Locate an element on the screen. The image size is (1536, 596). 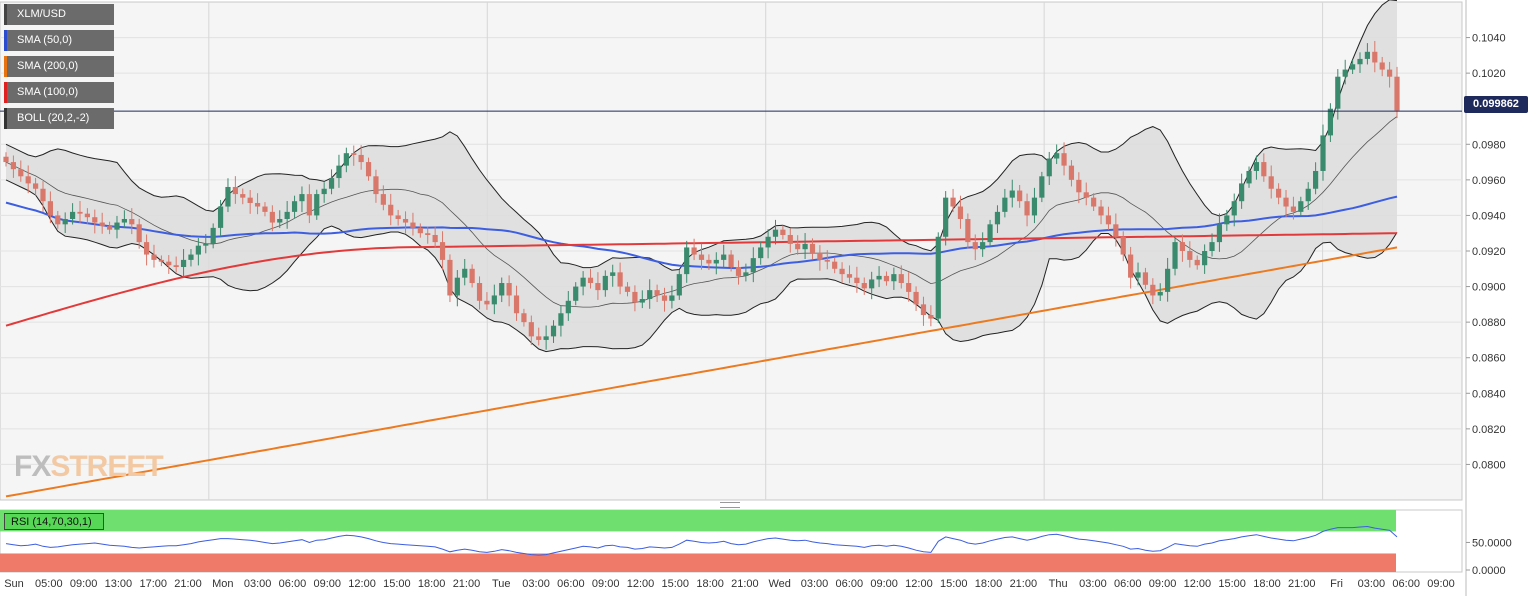
x-tick-label: 09:00 is located at coordinates (884, 584).